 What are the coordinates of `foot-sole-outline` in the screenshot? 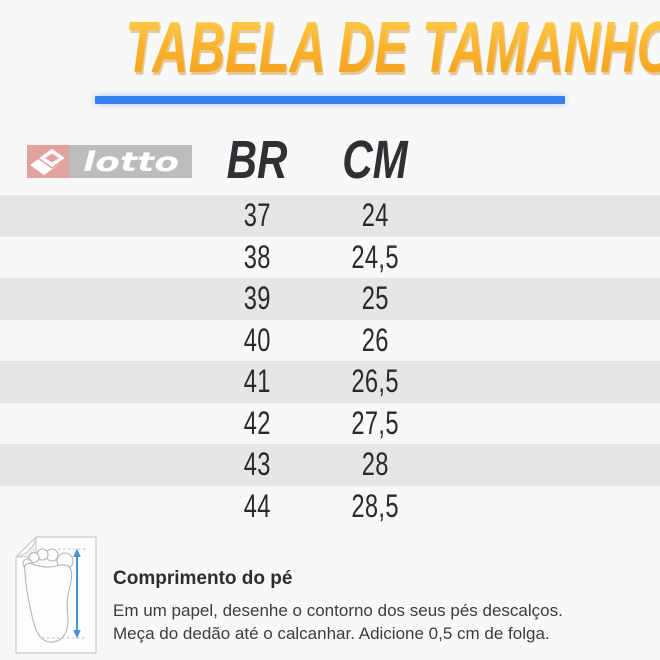 It's located at (48, 602).